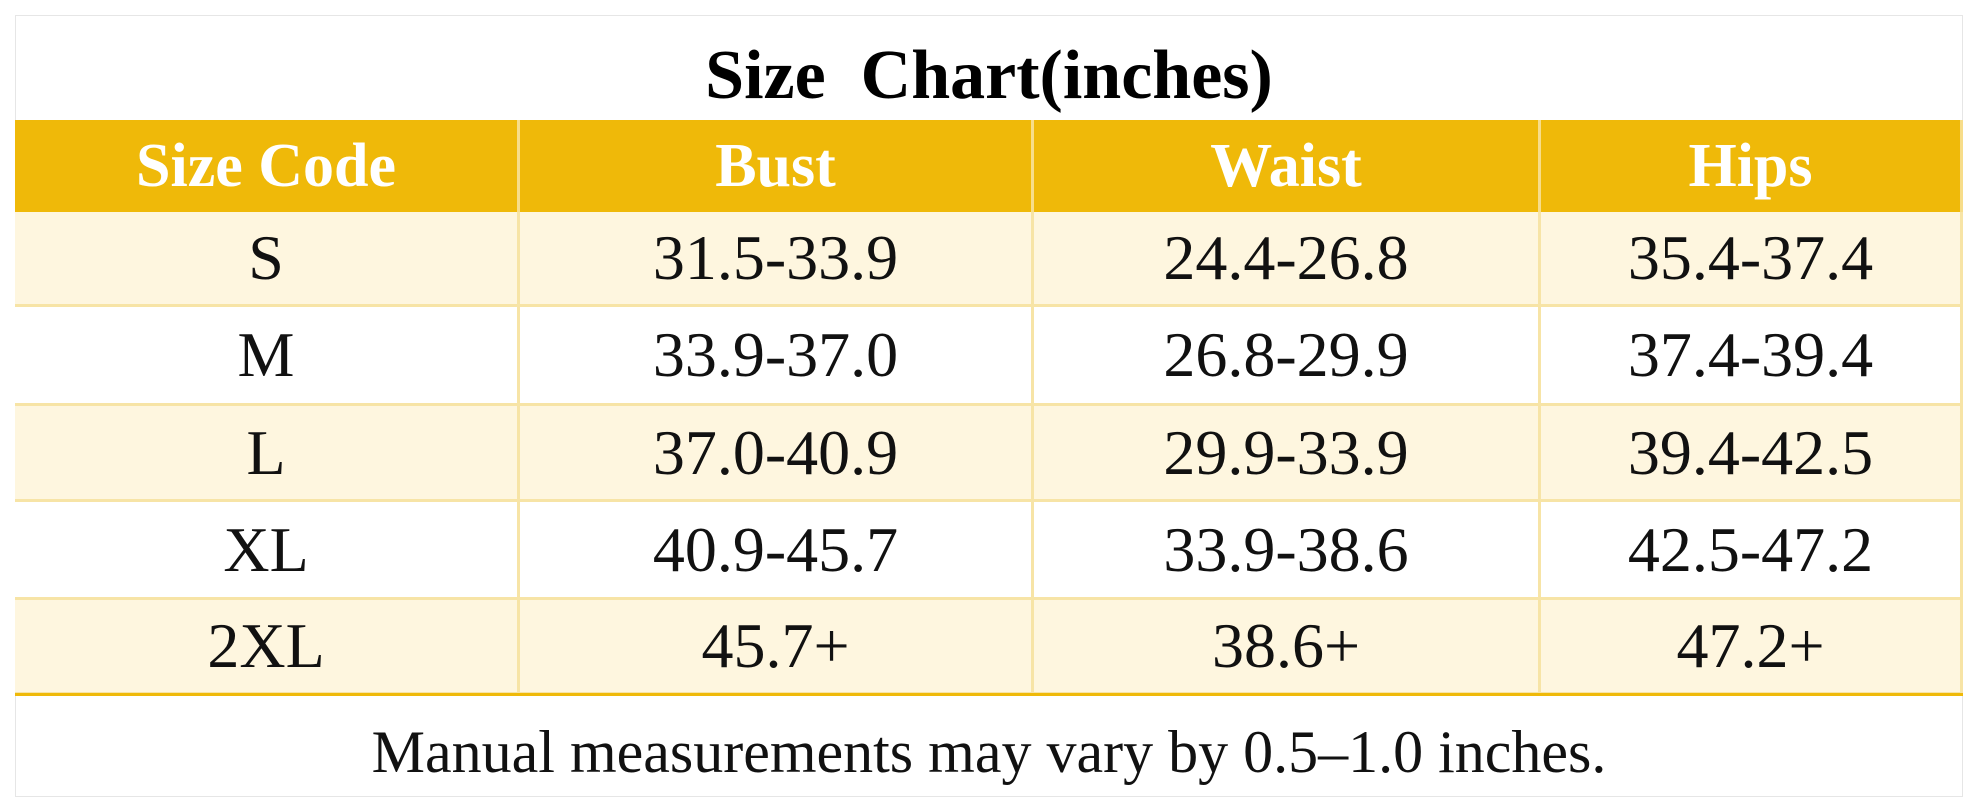 This screenshot has height=812, width=1978. What do you see at coordinates (1287, 166) in the screenshot?
I see `column-header: Waist` at bounding box center [1287, 166].